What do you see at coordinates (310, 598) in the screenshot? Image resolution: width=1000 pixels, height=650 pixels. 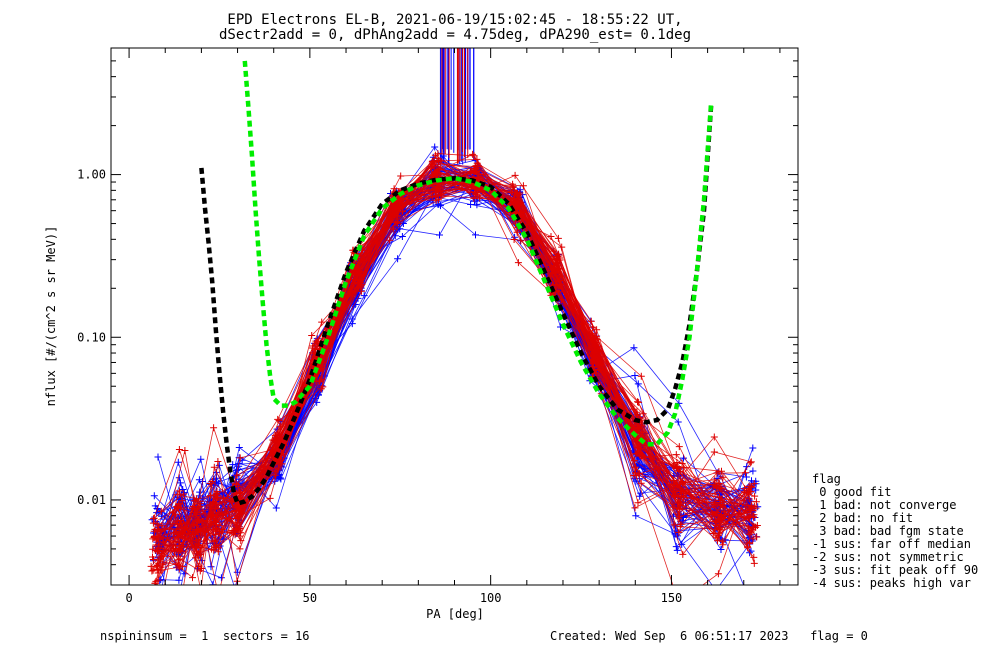 I see `x-tick-label: 50` at bounding box center [310, 598].